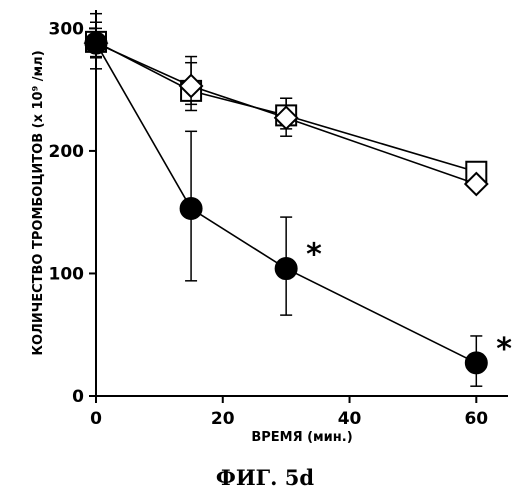  I want to click on x-axis-title: ВРЕМЯ (мин.), so click(301, 437).